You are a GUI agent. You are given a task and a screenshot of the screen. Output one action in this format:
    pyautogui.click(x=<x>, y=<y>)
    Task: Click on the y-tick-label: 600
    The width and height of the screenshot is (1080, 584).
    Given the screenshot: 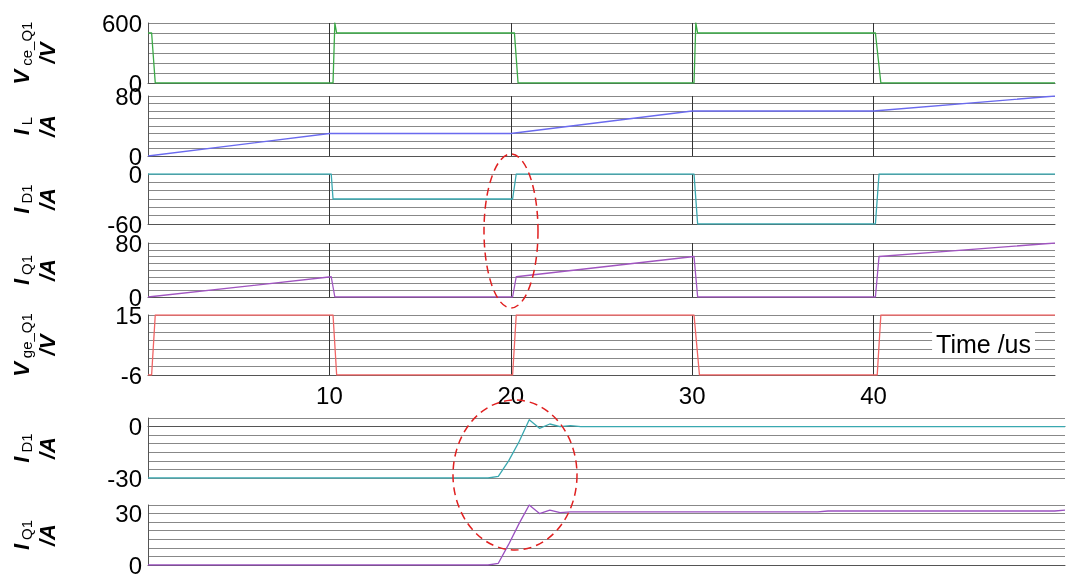 What is the action you would take?
    pyautogui.click(x=121, y=23)
    